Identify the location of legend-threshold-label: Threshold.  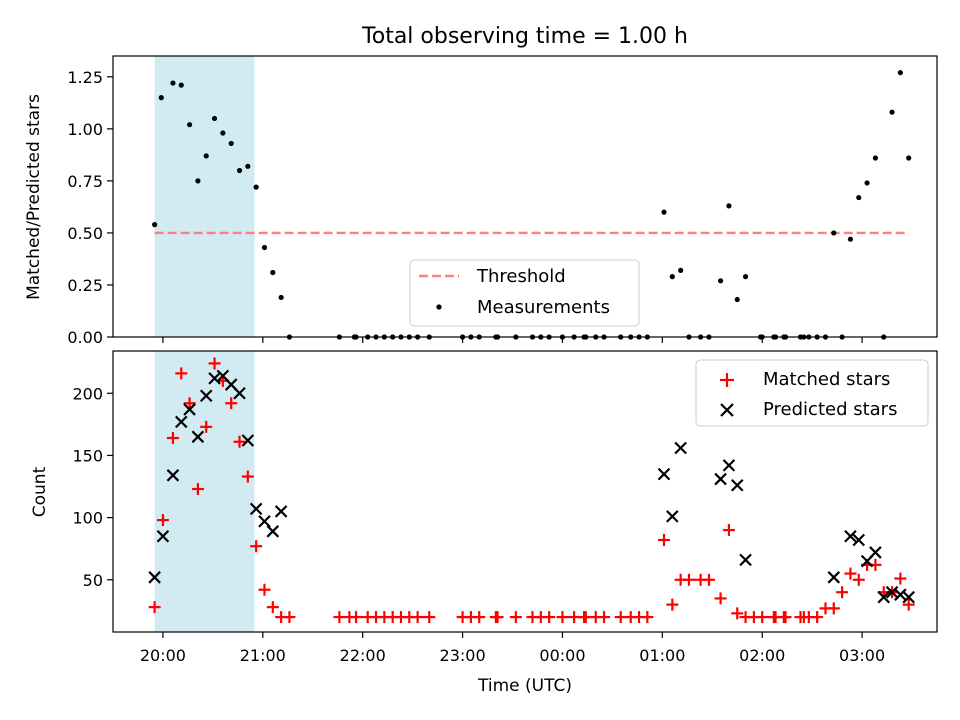
(521, 276).